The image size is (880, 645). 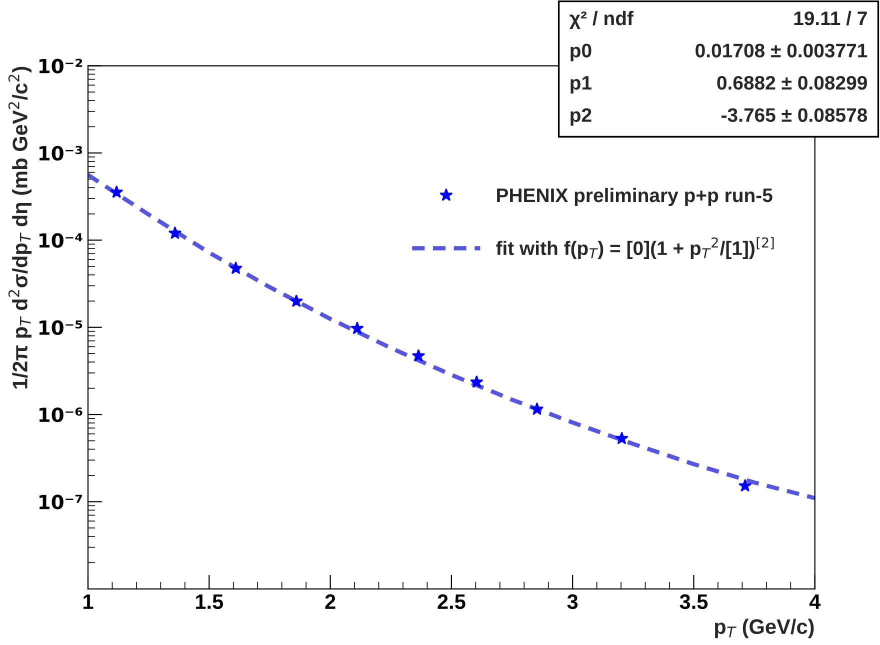 I want to click on text: χ² / ndf, so click(x=601, y=20).